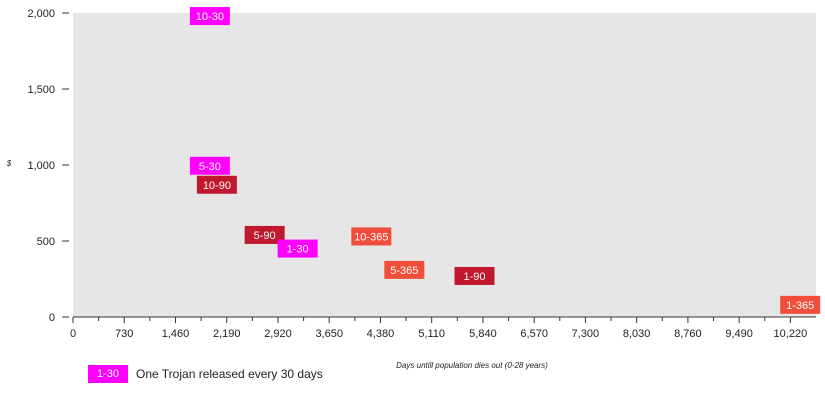 The height and width of the screenshot is (400, 825). I want to click on data-point: 5-90, so click(264, 234).